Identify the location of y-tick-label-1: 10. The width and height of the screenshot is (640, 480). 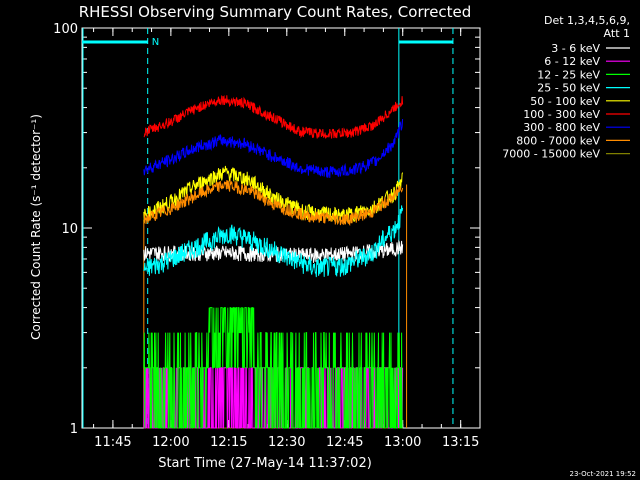
(69, 229).